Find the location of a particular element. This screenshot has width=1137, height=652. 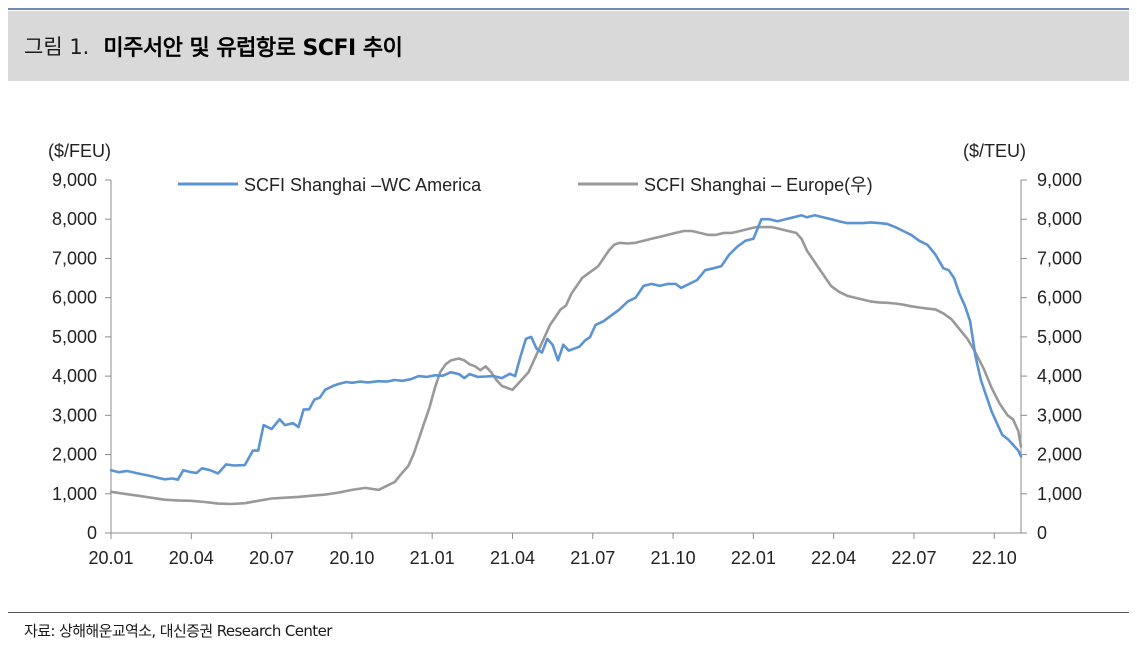

bottom-rule is located at coordinates (568, 612).